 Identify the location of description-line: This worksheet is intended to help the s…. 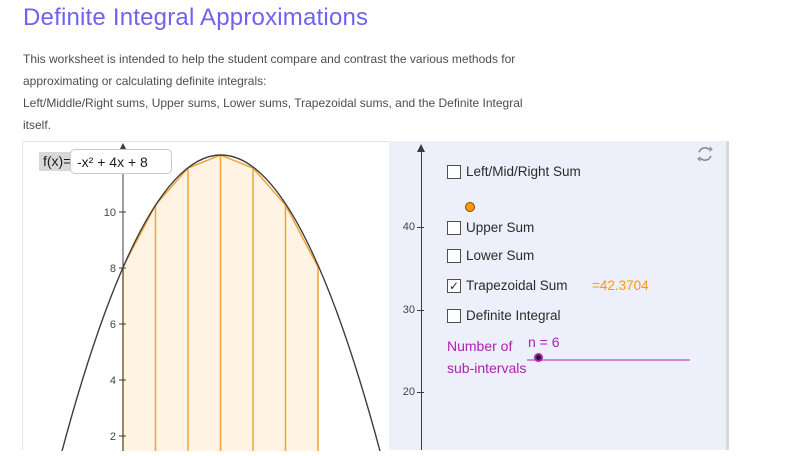
(269, 59).